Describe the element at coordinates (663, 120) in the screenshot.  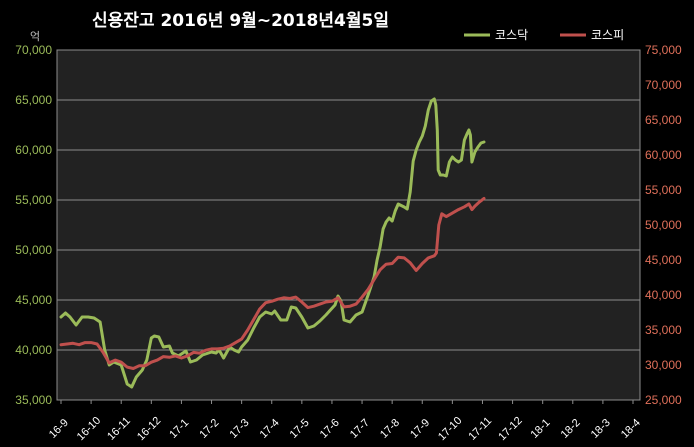
I see `right-tick-label: 65,000` at that location.